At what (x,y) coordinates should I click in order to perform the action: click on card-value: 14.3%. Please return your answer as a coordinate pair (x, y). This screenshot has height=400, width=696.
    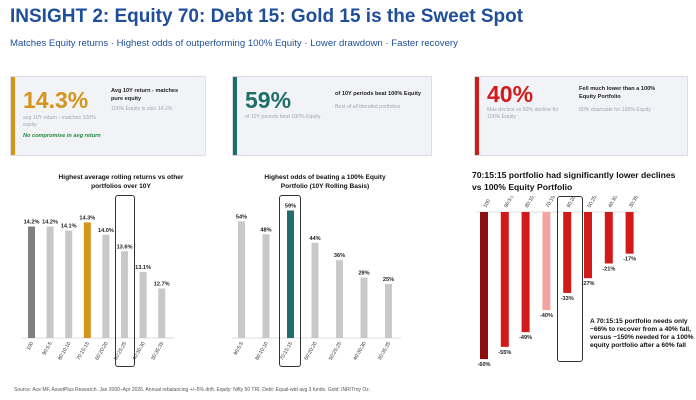
    Looking at the image, I should click on (56, 100).